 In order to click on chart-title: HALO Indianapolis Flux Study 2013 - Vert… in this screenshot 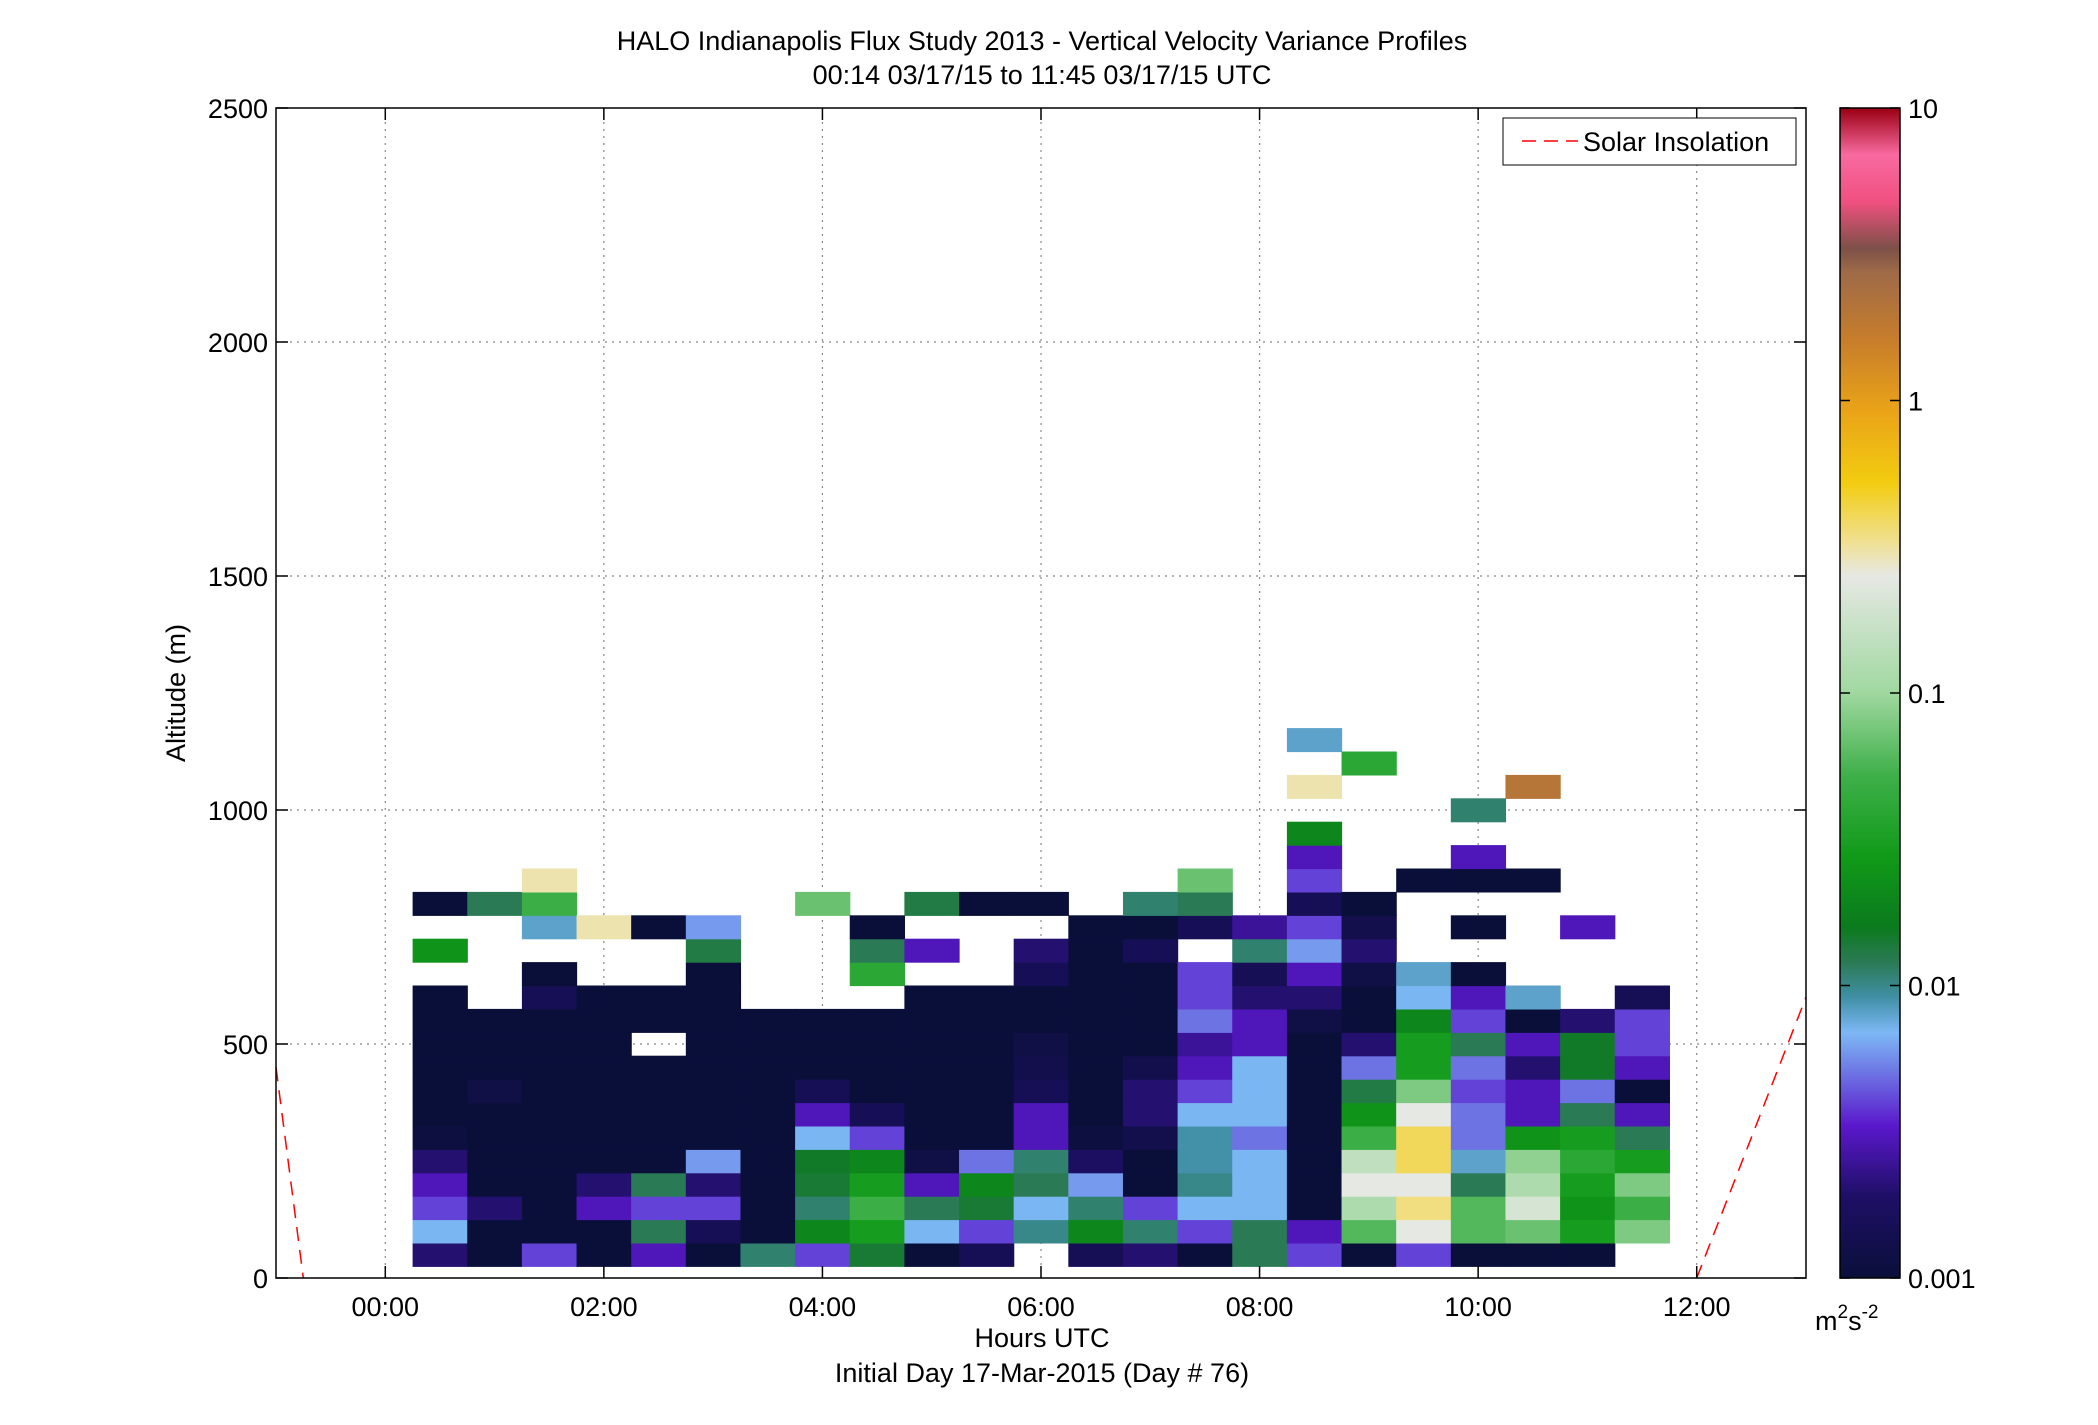, I will do `click(1042, 41)`.